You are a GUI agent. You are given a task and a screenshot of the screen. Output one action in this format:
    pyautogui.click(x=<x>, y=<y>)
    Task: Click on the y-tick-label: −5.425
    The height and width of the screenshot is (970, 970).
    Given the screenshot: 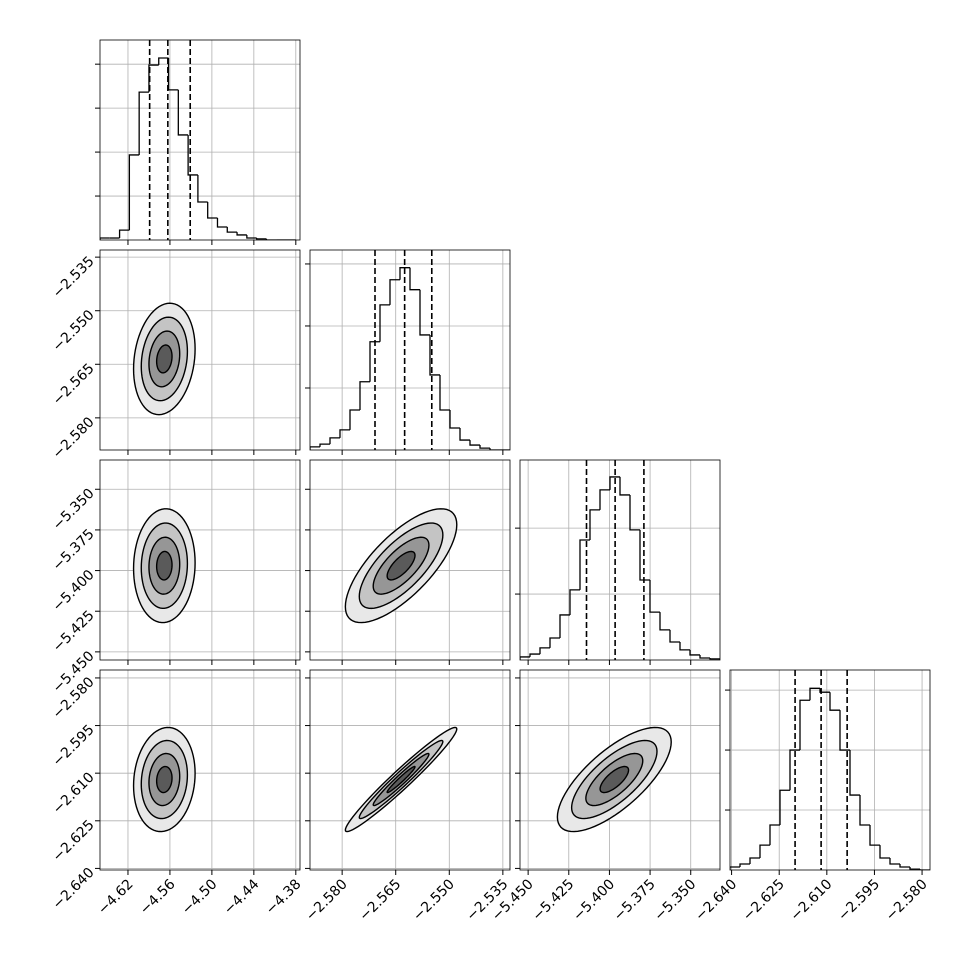 What is the action you would take?
    pyautogui.click(x=74, y=632)
    